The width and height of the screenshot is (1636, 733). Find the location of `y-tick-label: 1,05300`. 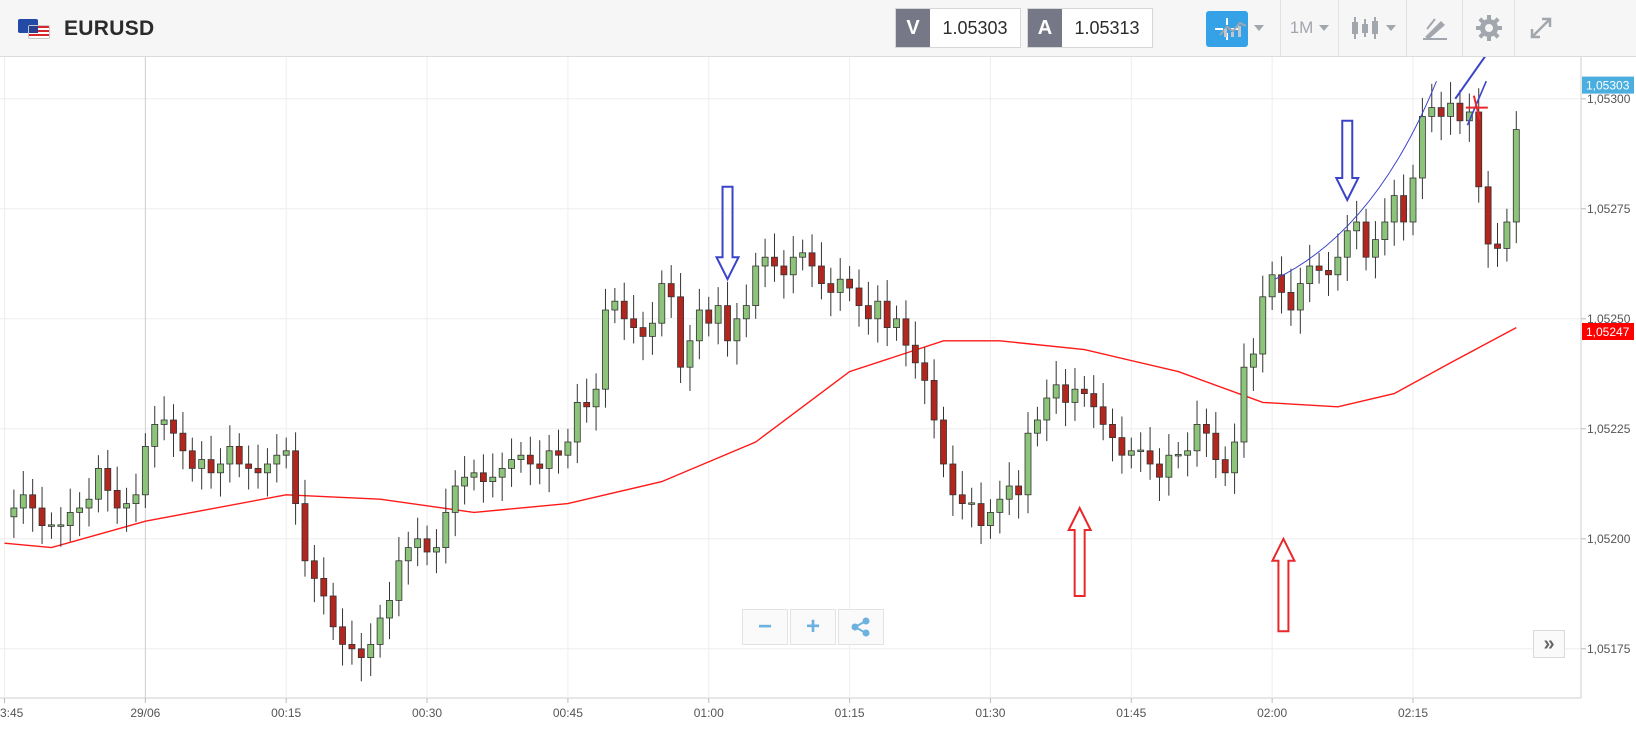

y-tick-label: 1,05300 is located at coordinates (1609, 99).